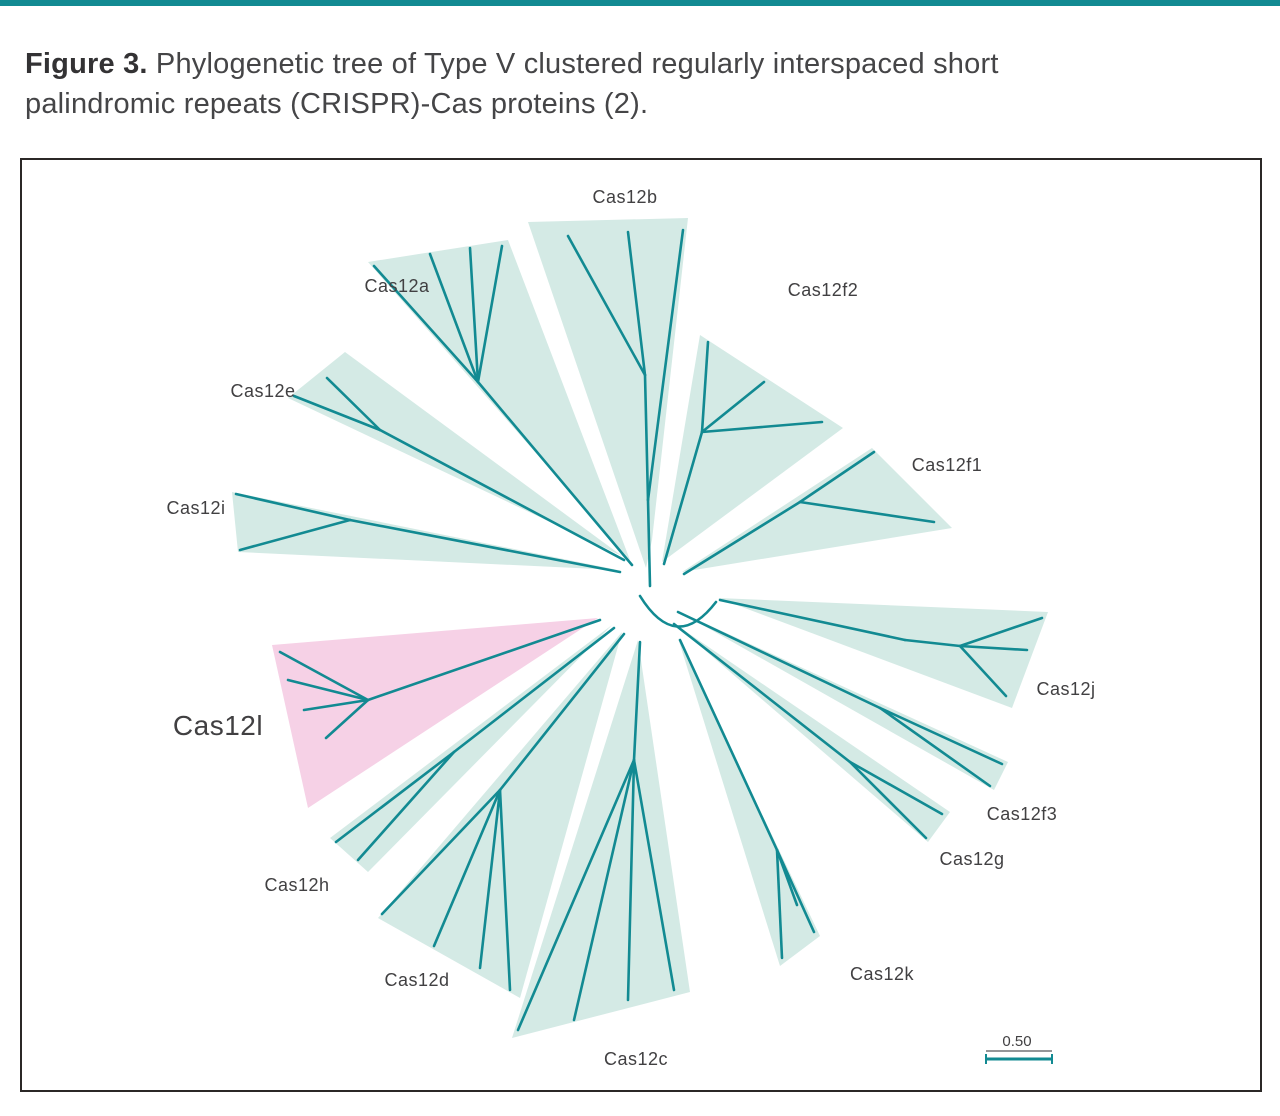 The image size is (1280, 1116). I want to click on clade-label-cas12j: Cas12j, so click(1065, 689).